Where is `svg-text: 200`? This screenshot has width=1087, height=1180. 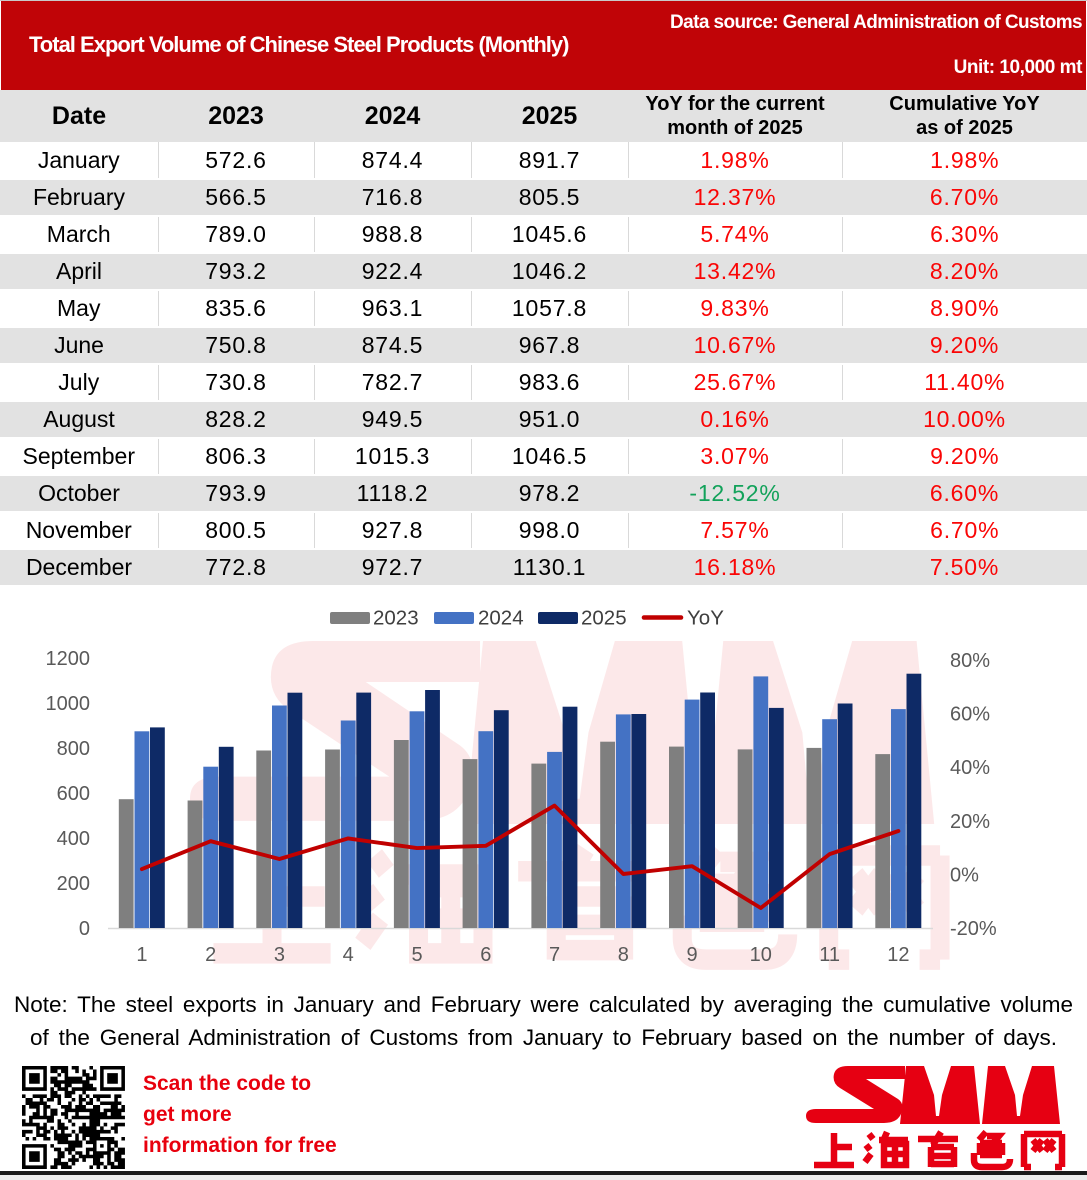
svg-text: 200 is located at coordinates (73, 884).